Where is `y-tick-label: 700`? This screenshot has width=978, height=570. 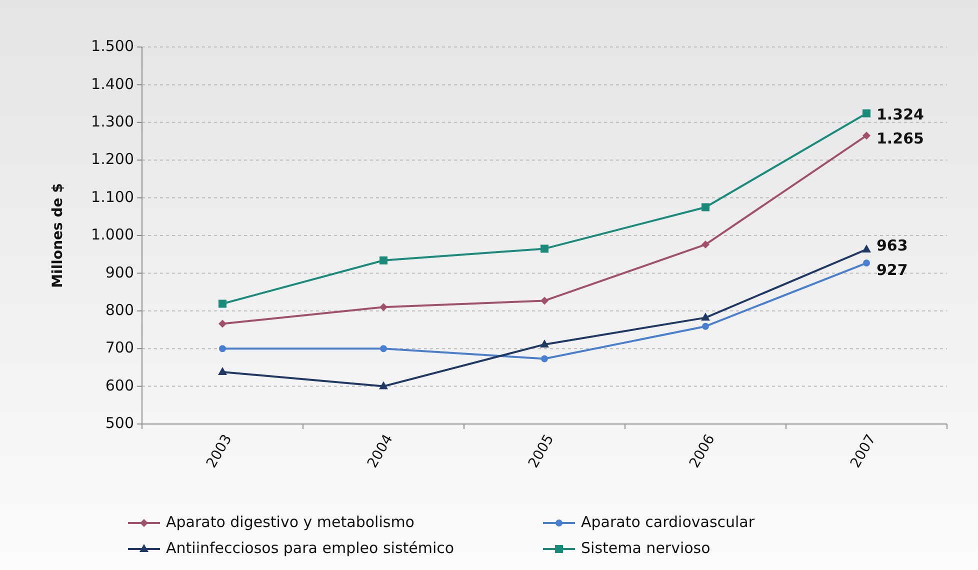 y-tick-label: 700 is located at coordinates (119, 347).